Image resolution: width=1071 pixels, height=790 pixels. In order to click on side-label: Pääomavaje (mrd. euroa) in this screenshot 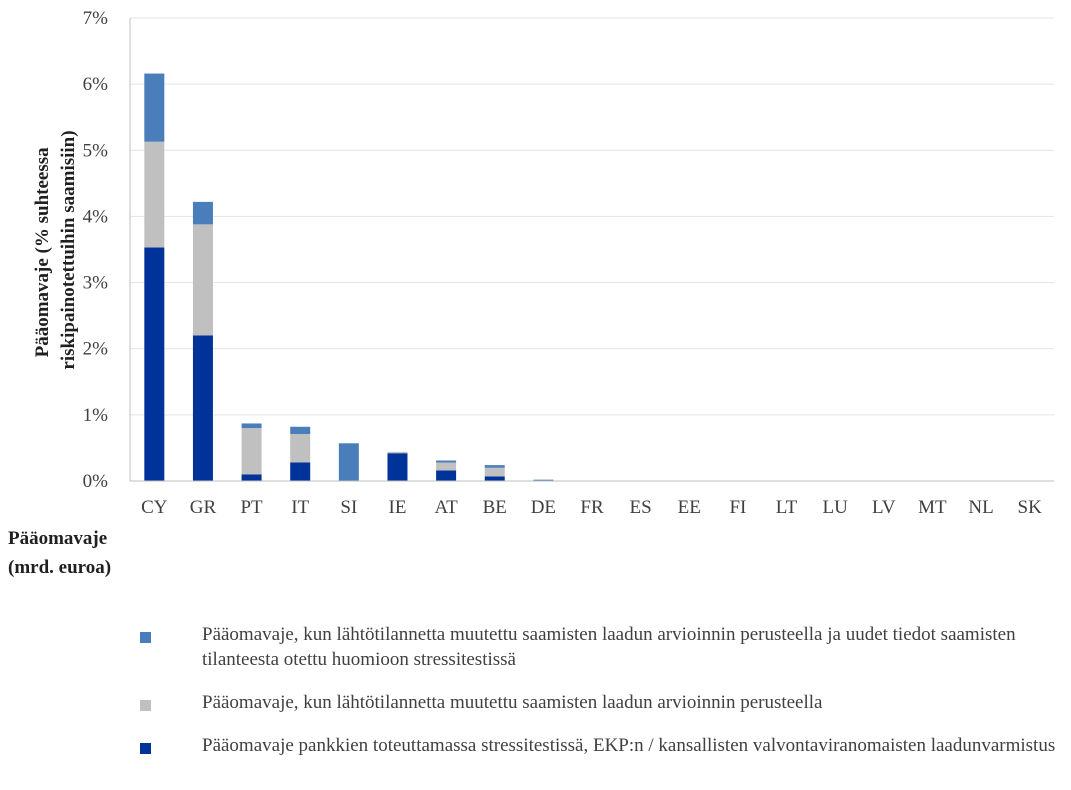, I will do `click(59, 553)`.